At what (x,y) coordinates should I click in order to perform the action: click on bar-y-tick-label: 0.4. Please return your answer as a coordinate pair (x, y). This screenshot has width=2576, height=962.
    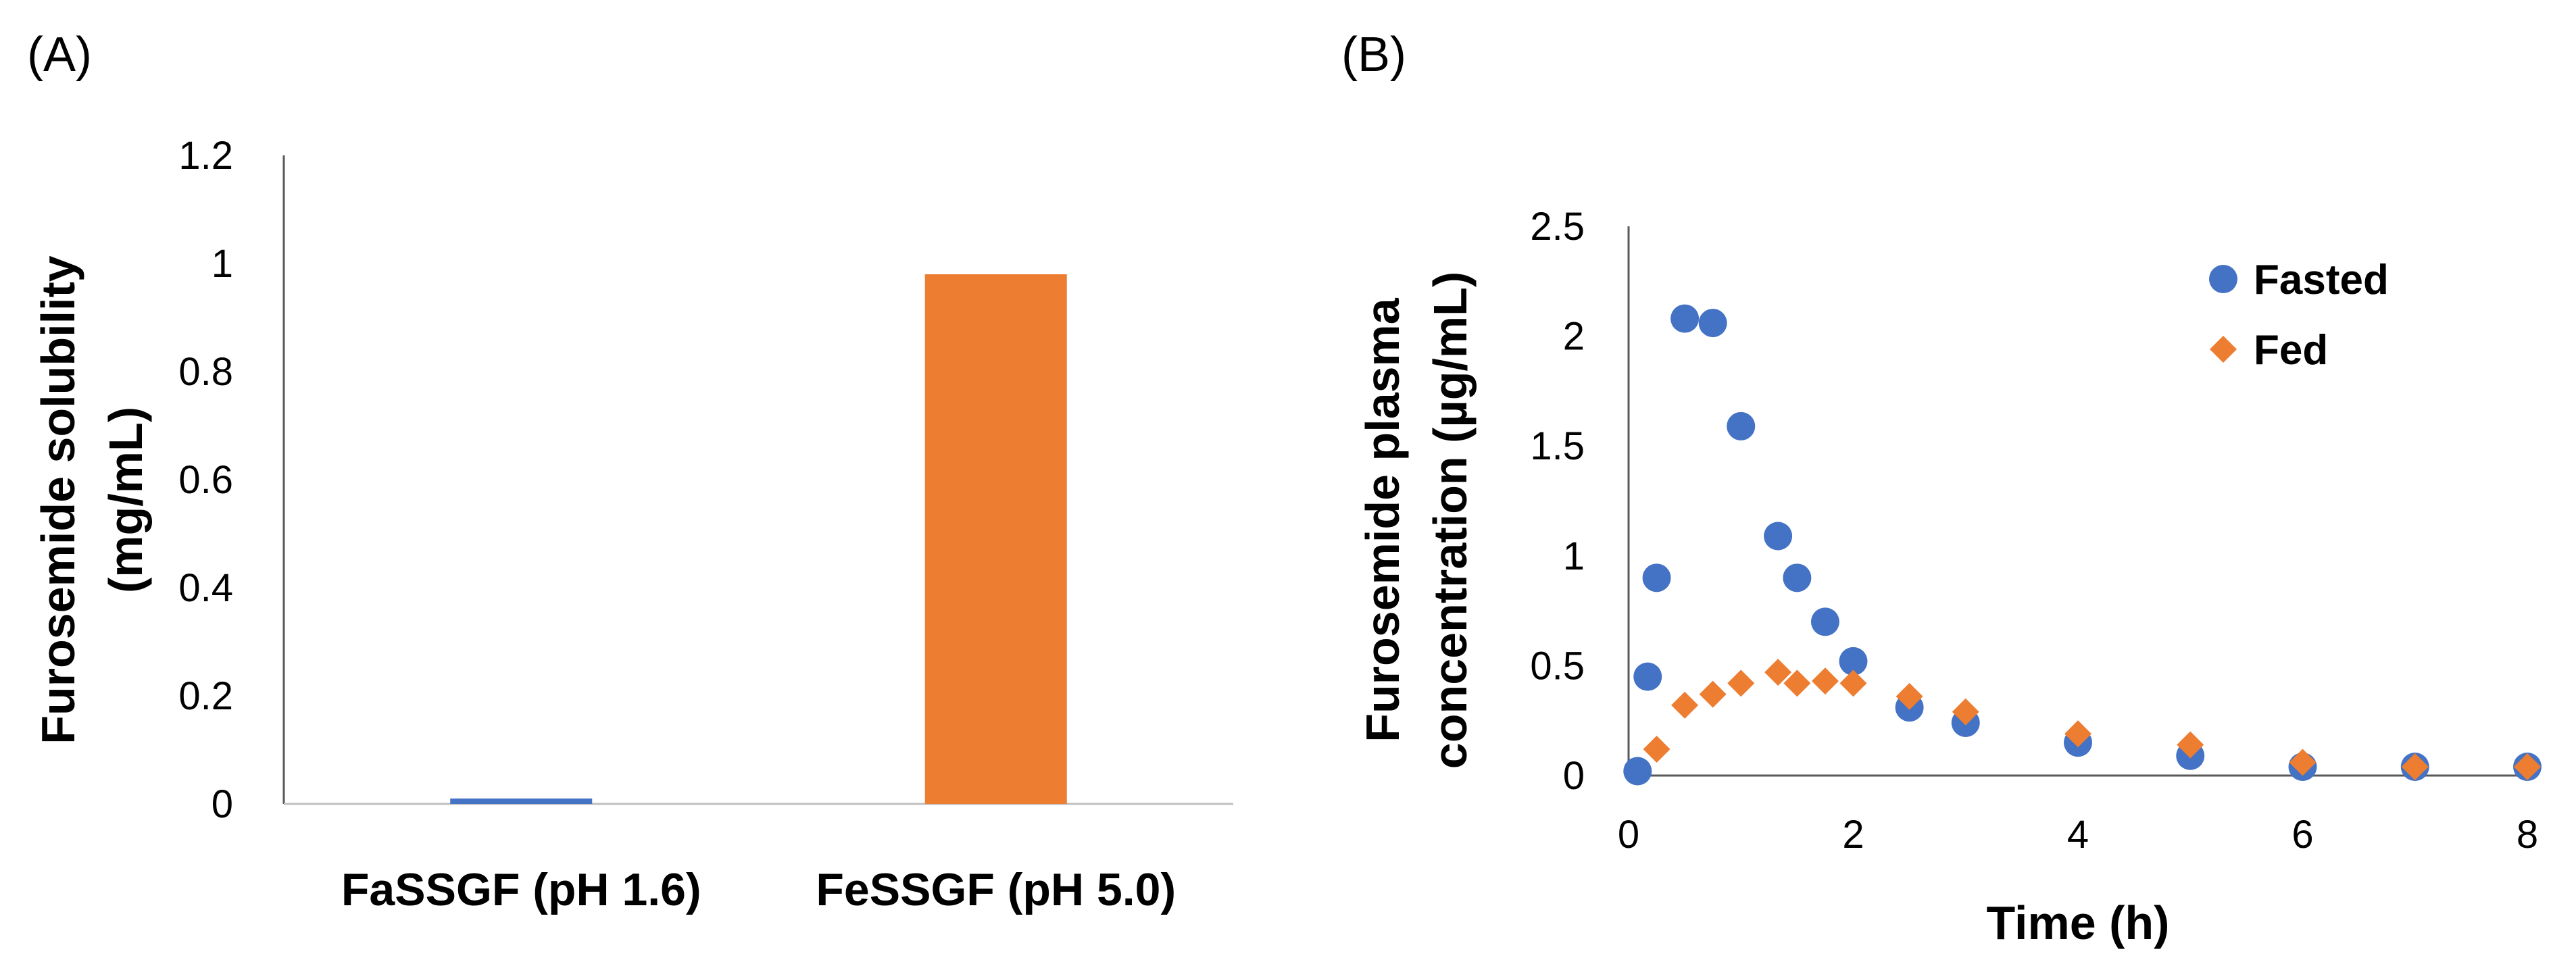
    Looking at the image, I should click on (206, 588).